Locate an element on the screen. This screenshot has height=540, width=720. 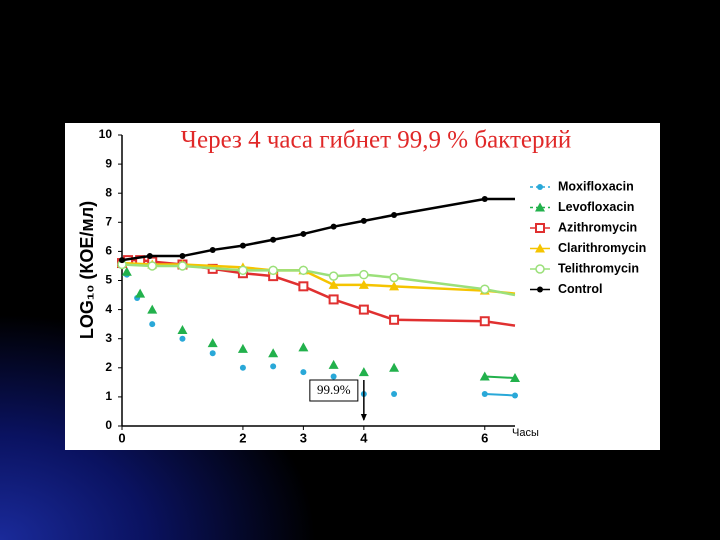
legend-label: Telithromycin is located at coordinates (598, 268).